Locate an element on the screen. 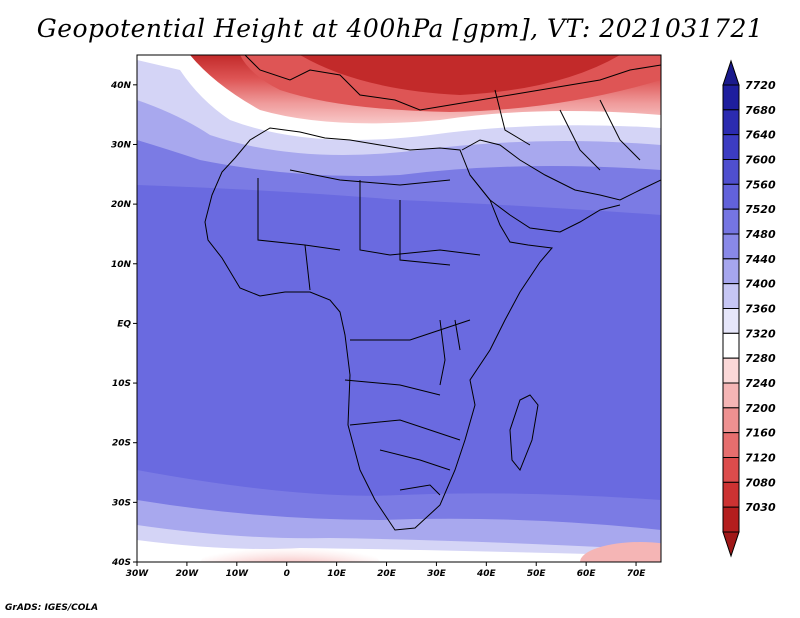 The height and width of the screenshot is (618, 800). colorbar-label: 7720 is located at coordinates (760, 85).